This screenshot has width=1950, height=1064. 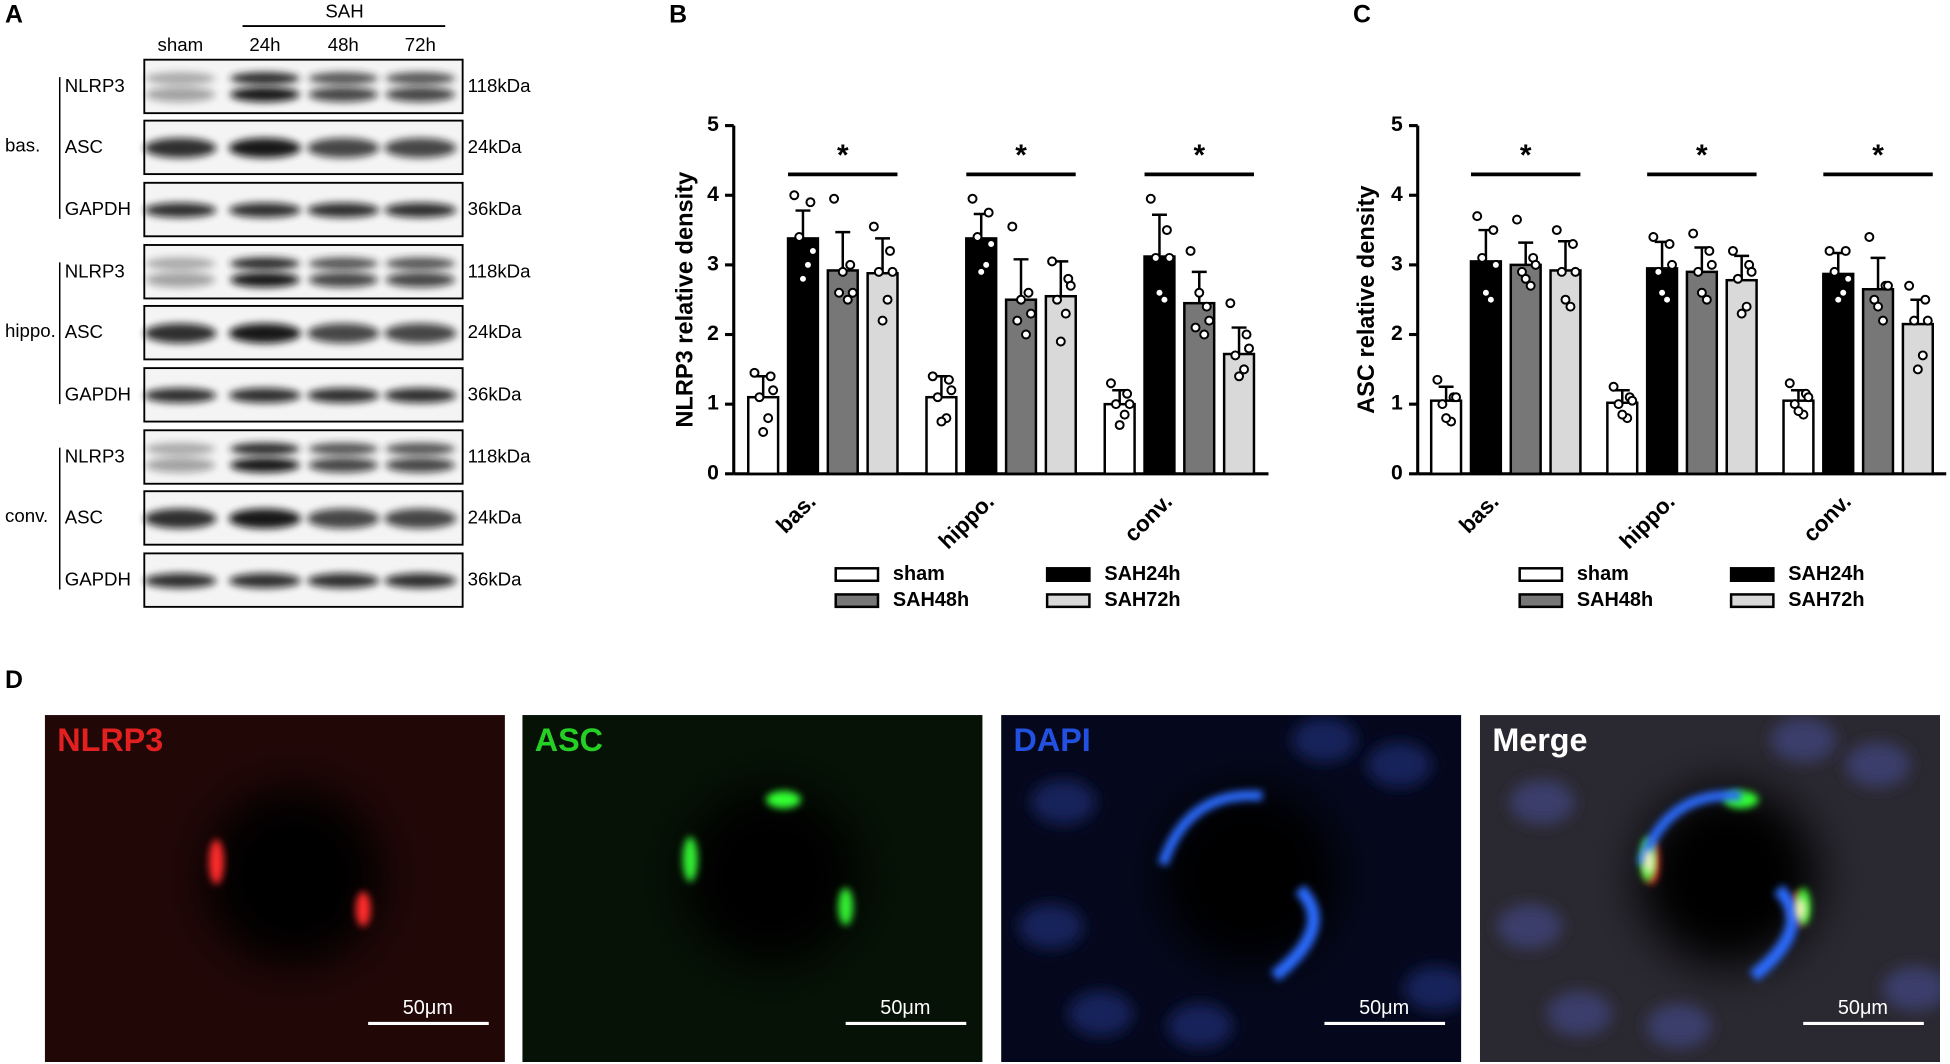 What do you see at coordinates (95, 85) in the screenshot?
I see `protein-label: NLRP3` at bounding box center [95, 85].